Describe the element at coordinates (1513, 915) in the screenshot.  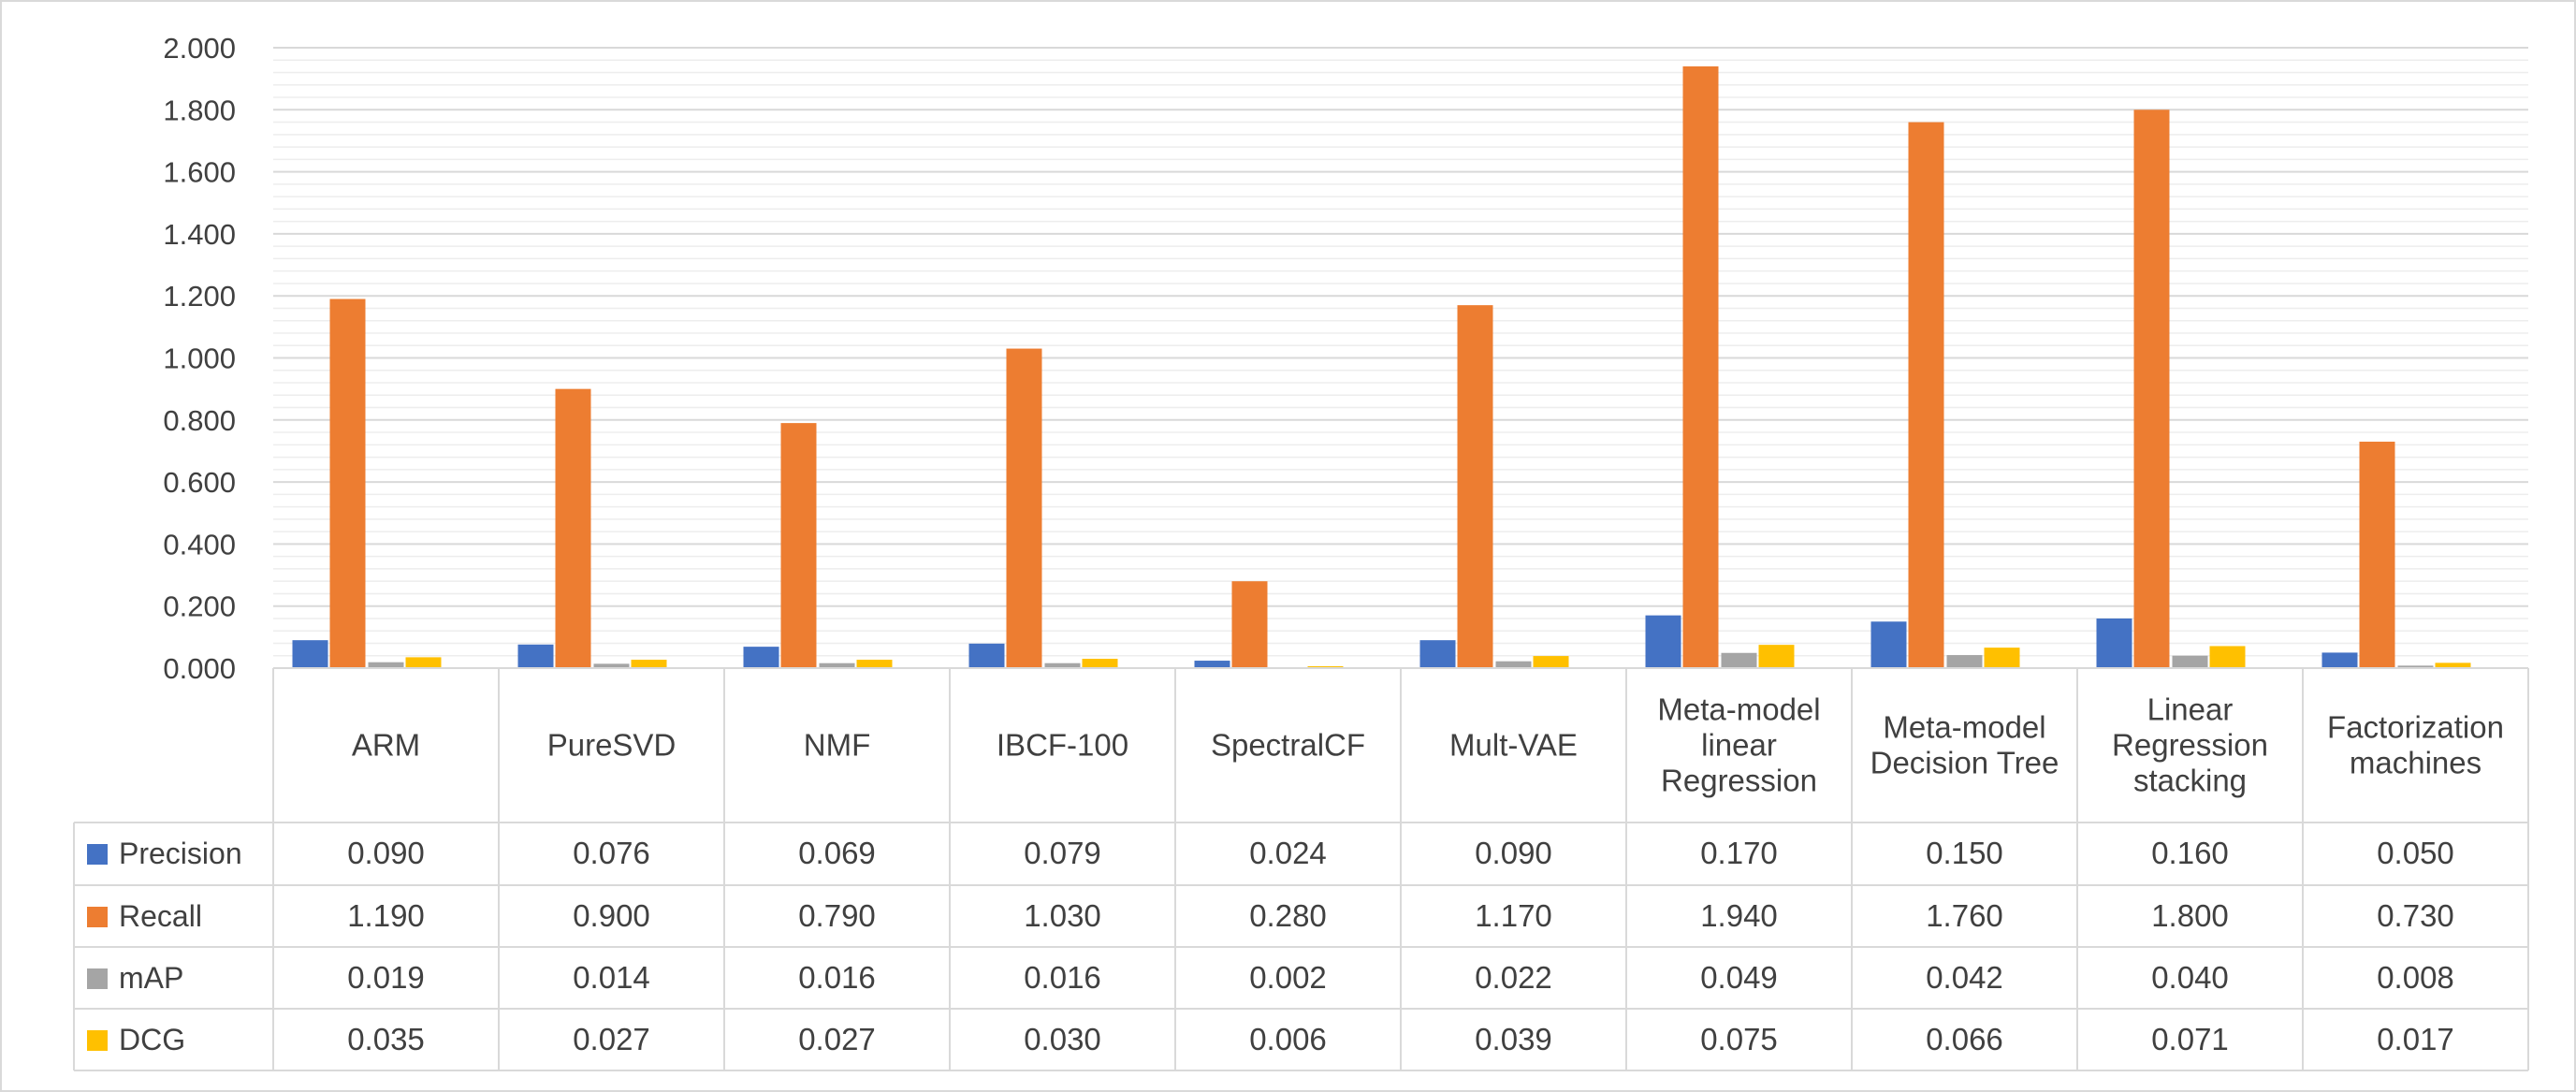
I see `data-table-value: 1.170` at that location.